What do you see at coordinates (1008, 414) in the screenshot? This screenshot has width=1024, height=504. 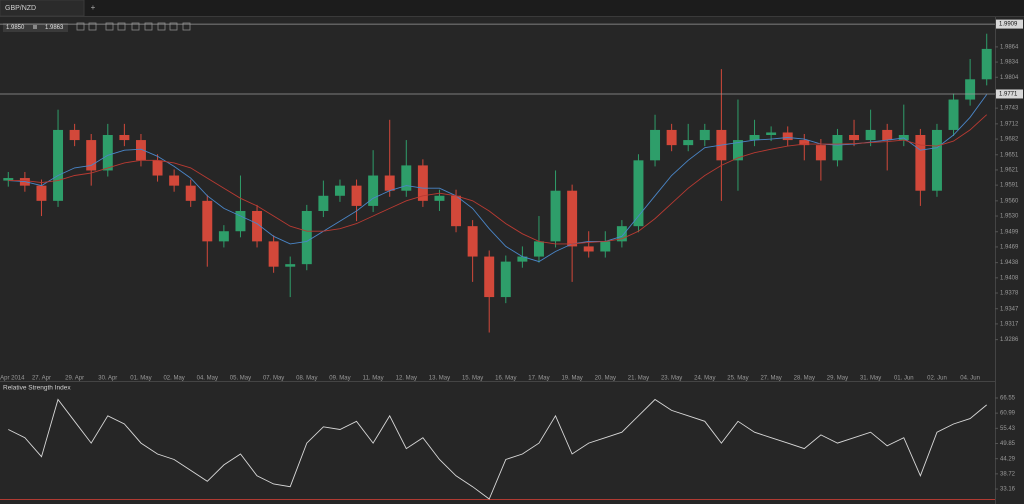 I see `y-tick-label: 60.99` at bounding box center [1008, 414].